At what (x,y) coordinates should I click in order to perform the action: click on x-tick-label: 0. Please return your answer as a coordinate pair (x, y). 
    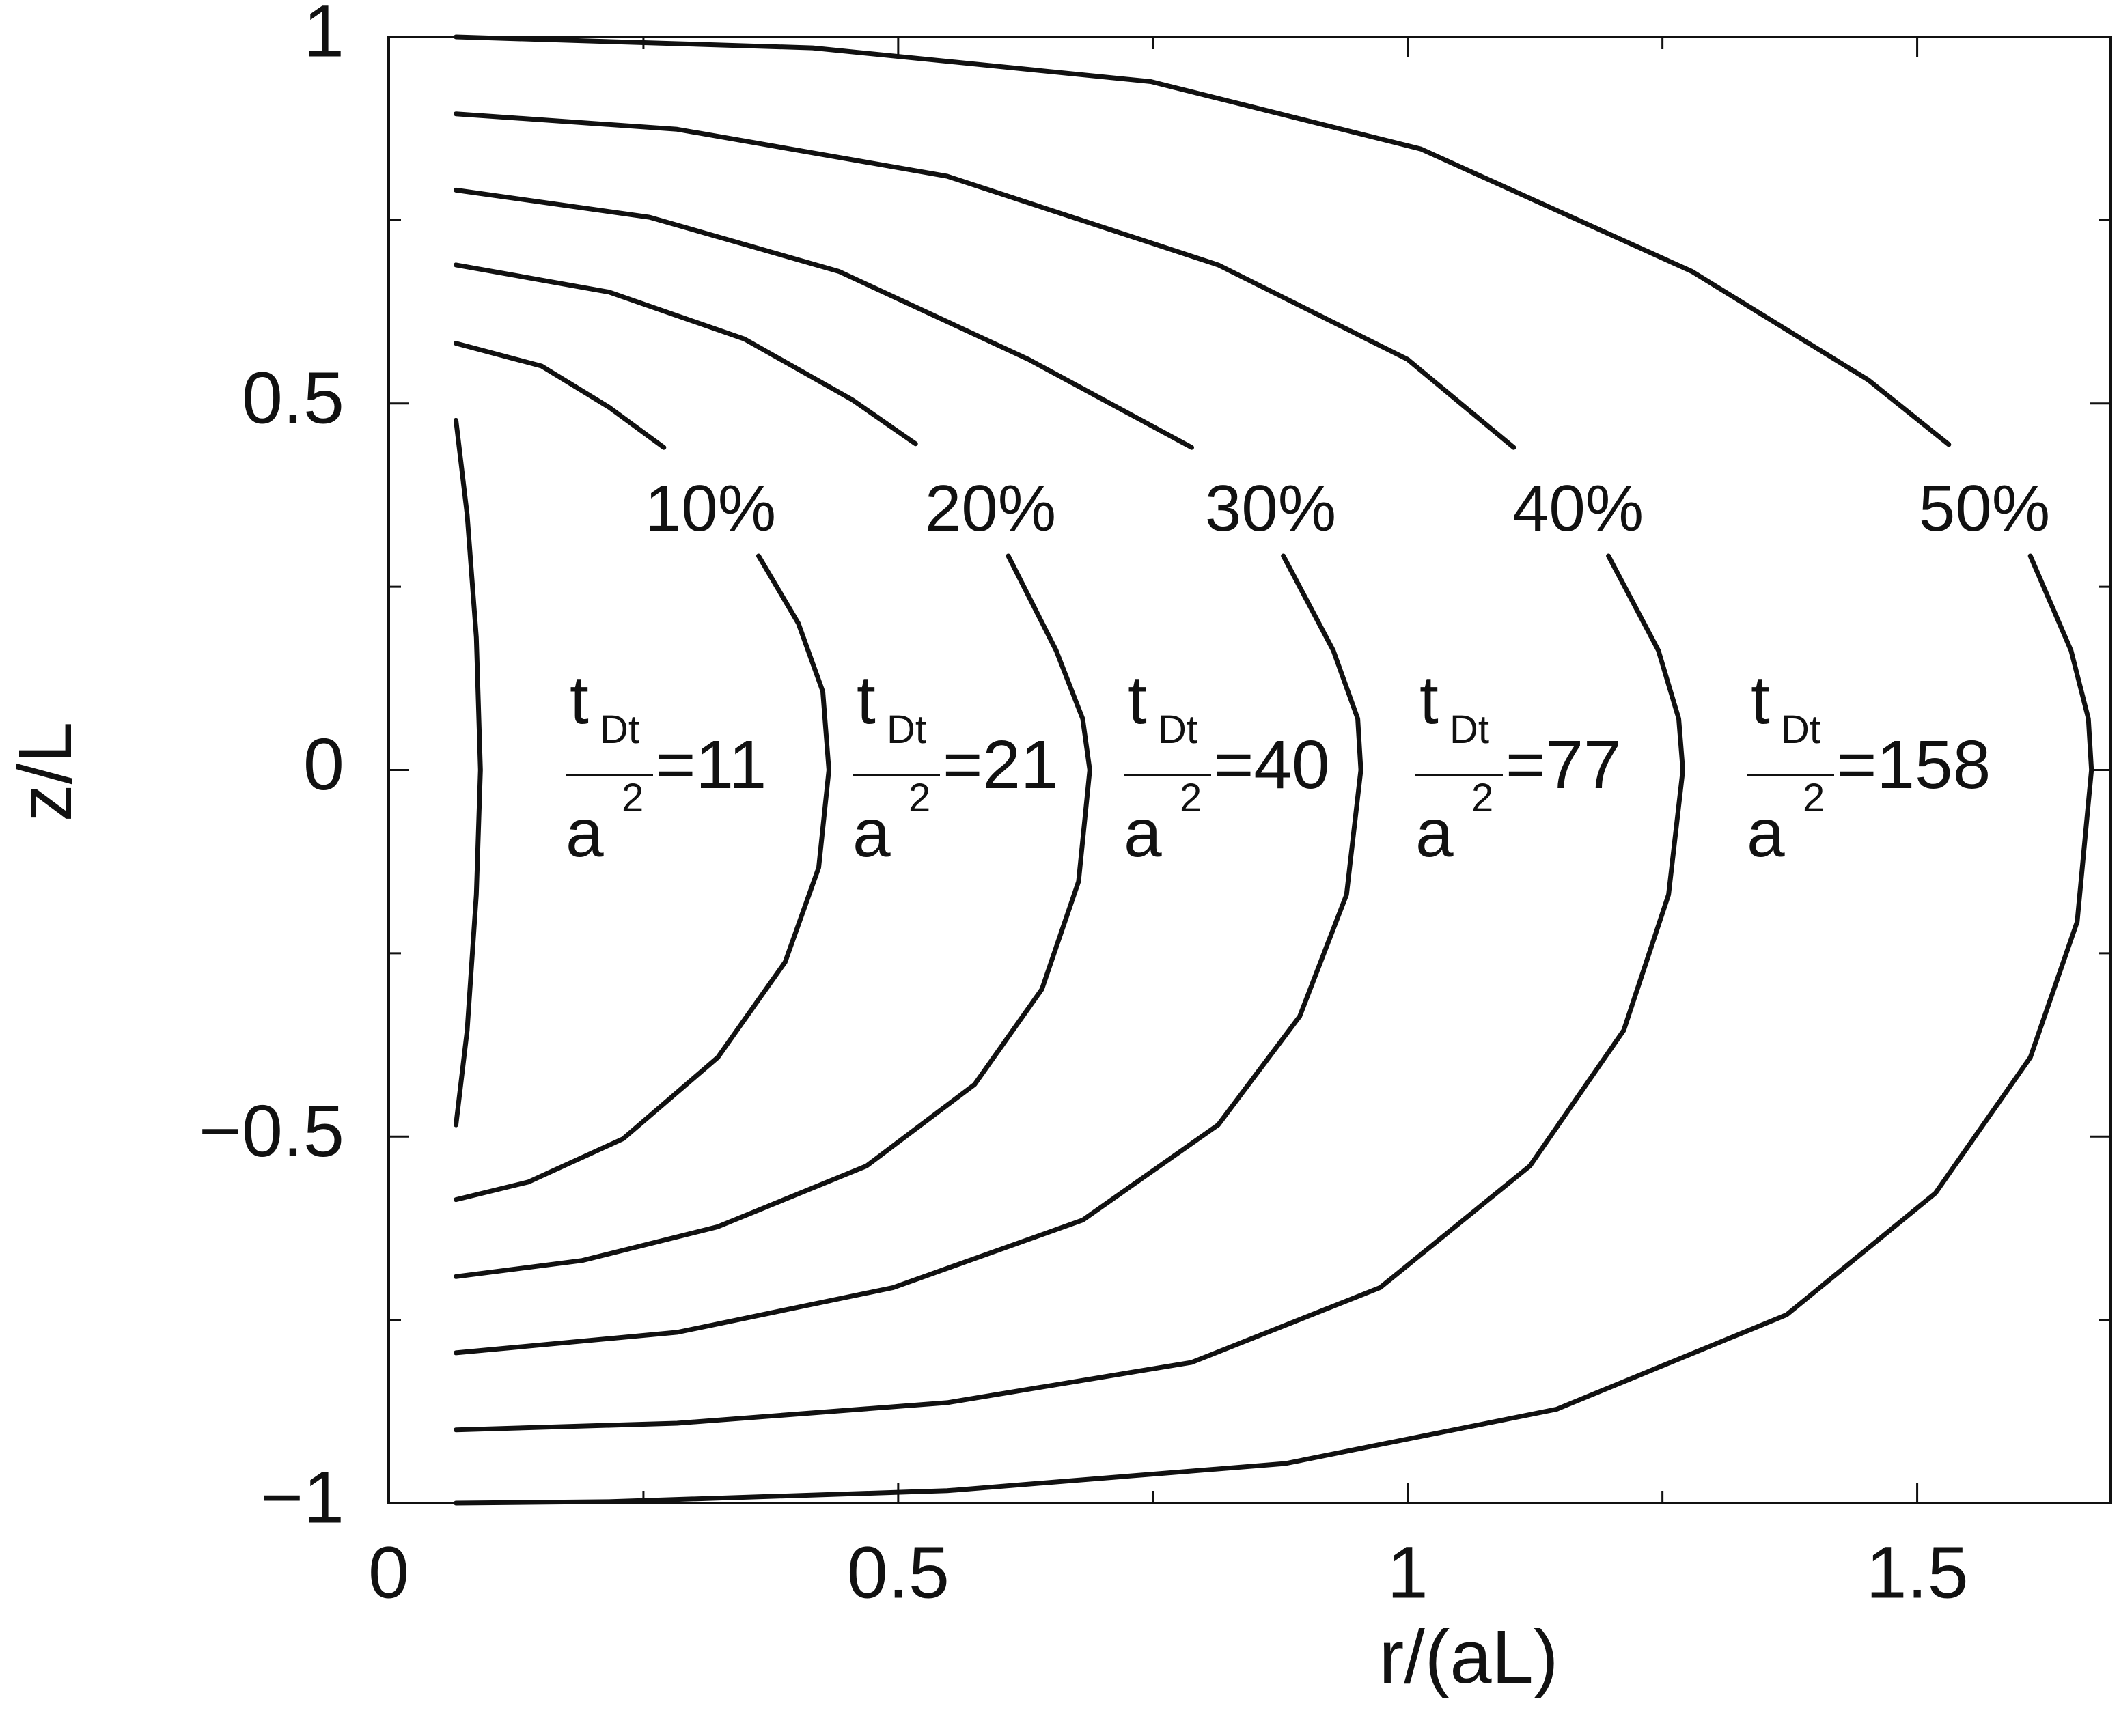
    Looking at the image, I should click on (389, 1573).